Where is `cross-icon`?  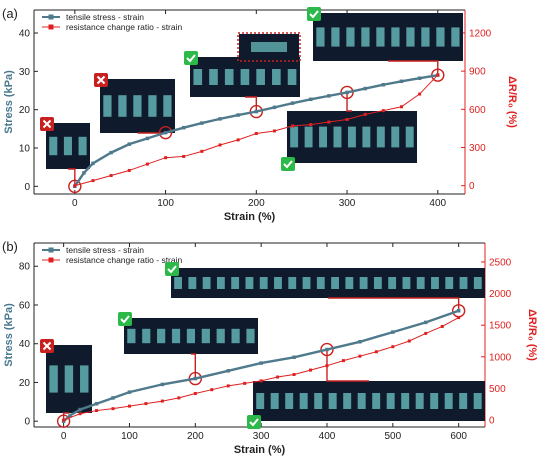
cross-icon is located at coordinates (47, 346).